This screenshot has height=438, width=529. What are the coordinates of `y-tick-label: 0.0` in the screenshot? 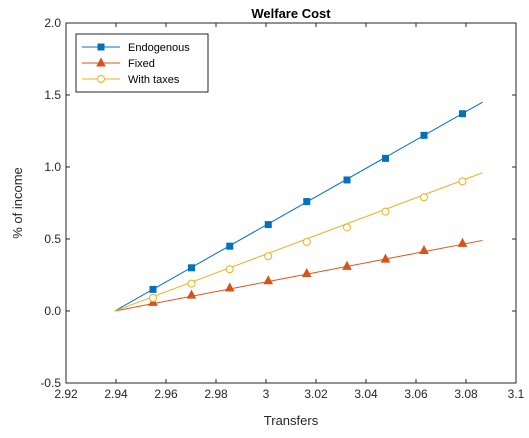 It's located at (52, 311).